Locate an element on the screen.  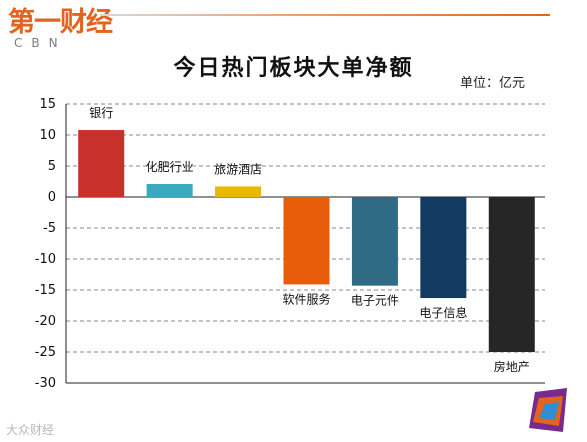
chart-unit: 单位：亿元 is located at coordinates (492, 83).